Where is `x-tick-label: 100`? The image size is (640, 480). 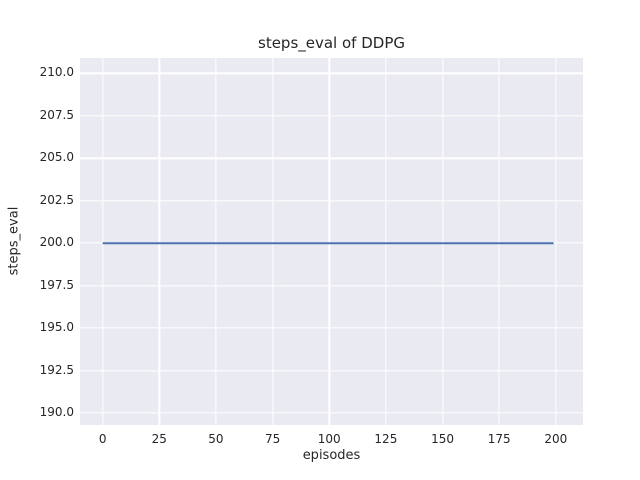
x-tick-label: 100 is located at coordinates (329, 439).